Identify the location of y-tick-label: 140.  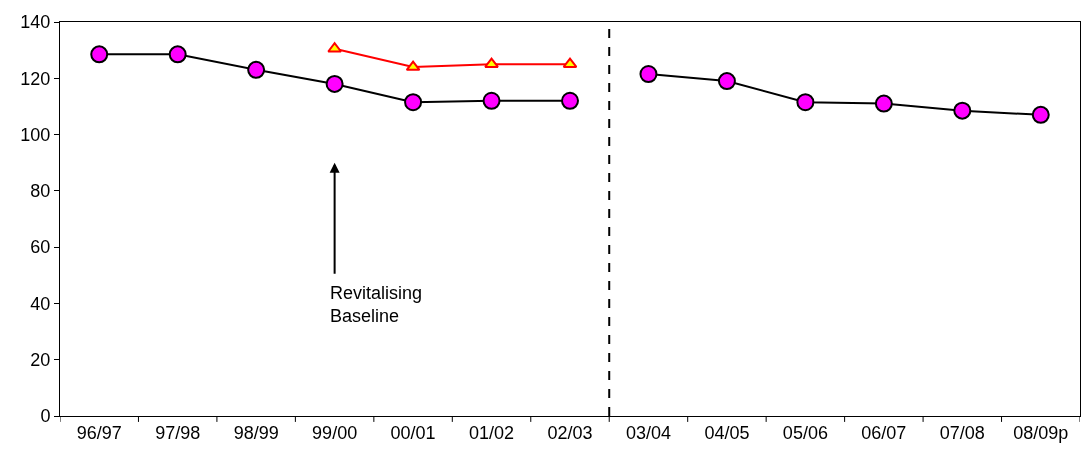
(35, 22).